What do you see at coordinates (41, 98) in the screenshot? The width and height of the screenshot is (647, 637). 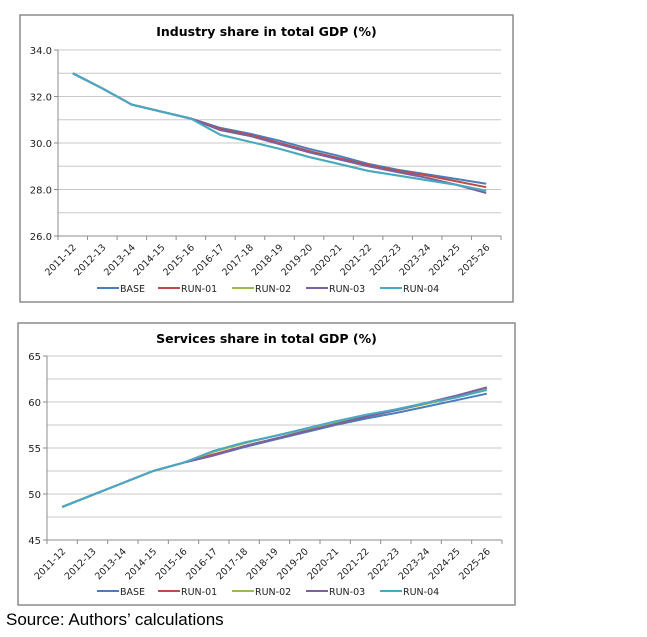 I see `y-tick-label: 32.0` at bounding box center [41, 98].